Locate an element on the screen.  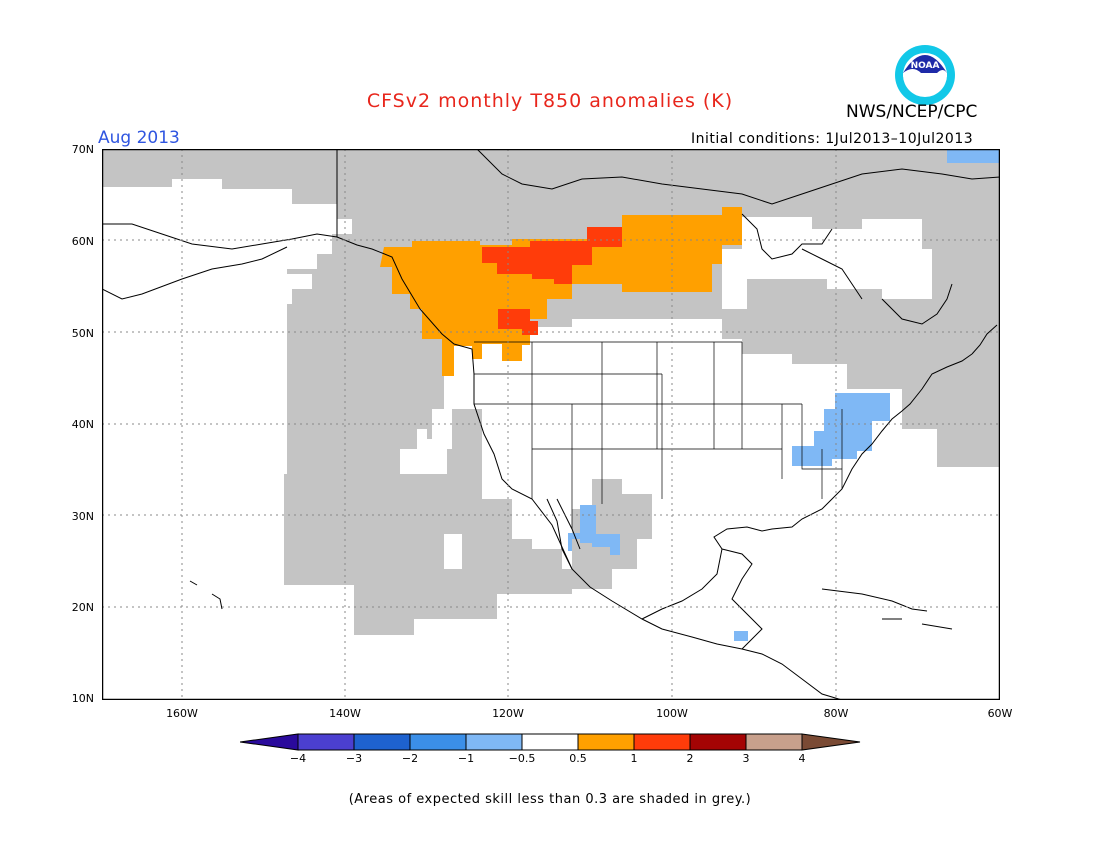
colorbar-tick: 3 is located at coordinates (746, 758).